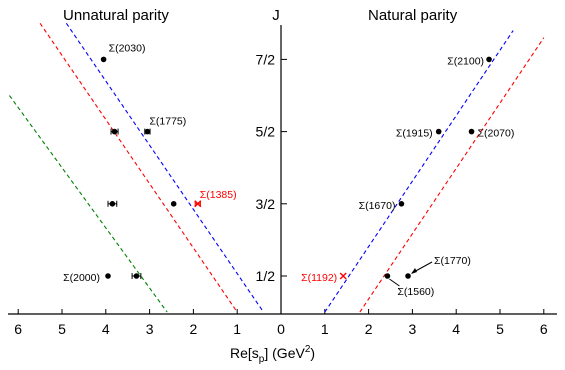 Image resolution: width=565 pixels, height=370 pixels. Describe the element at coordinates (377, 206) in the screenshot. I see `point-label: Σ(1670)` at that location.